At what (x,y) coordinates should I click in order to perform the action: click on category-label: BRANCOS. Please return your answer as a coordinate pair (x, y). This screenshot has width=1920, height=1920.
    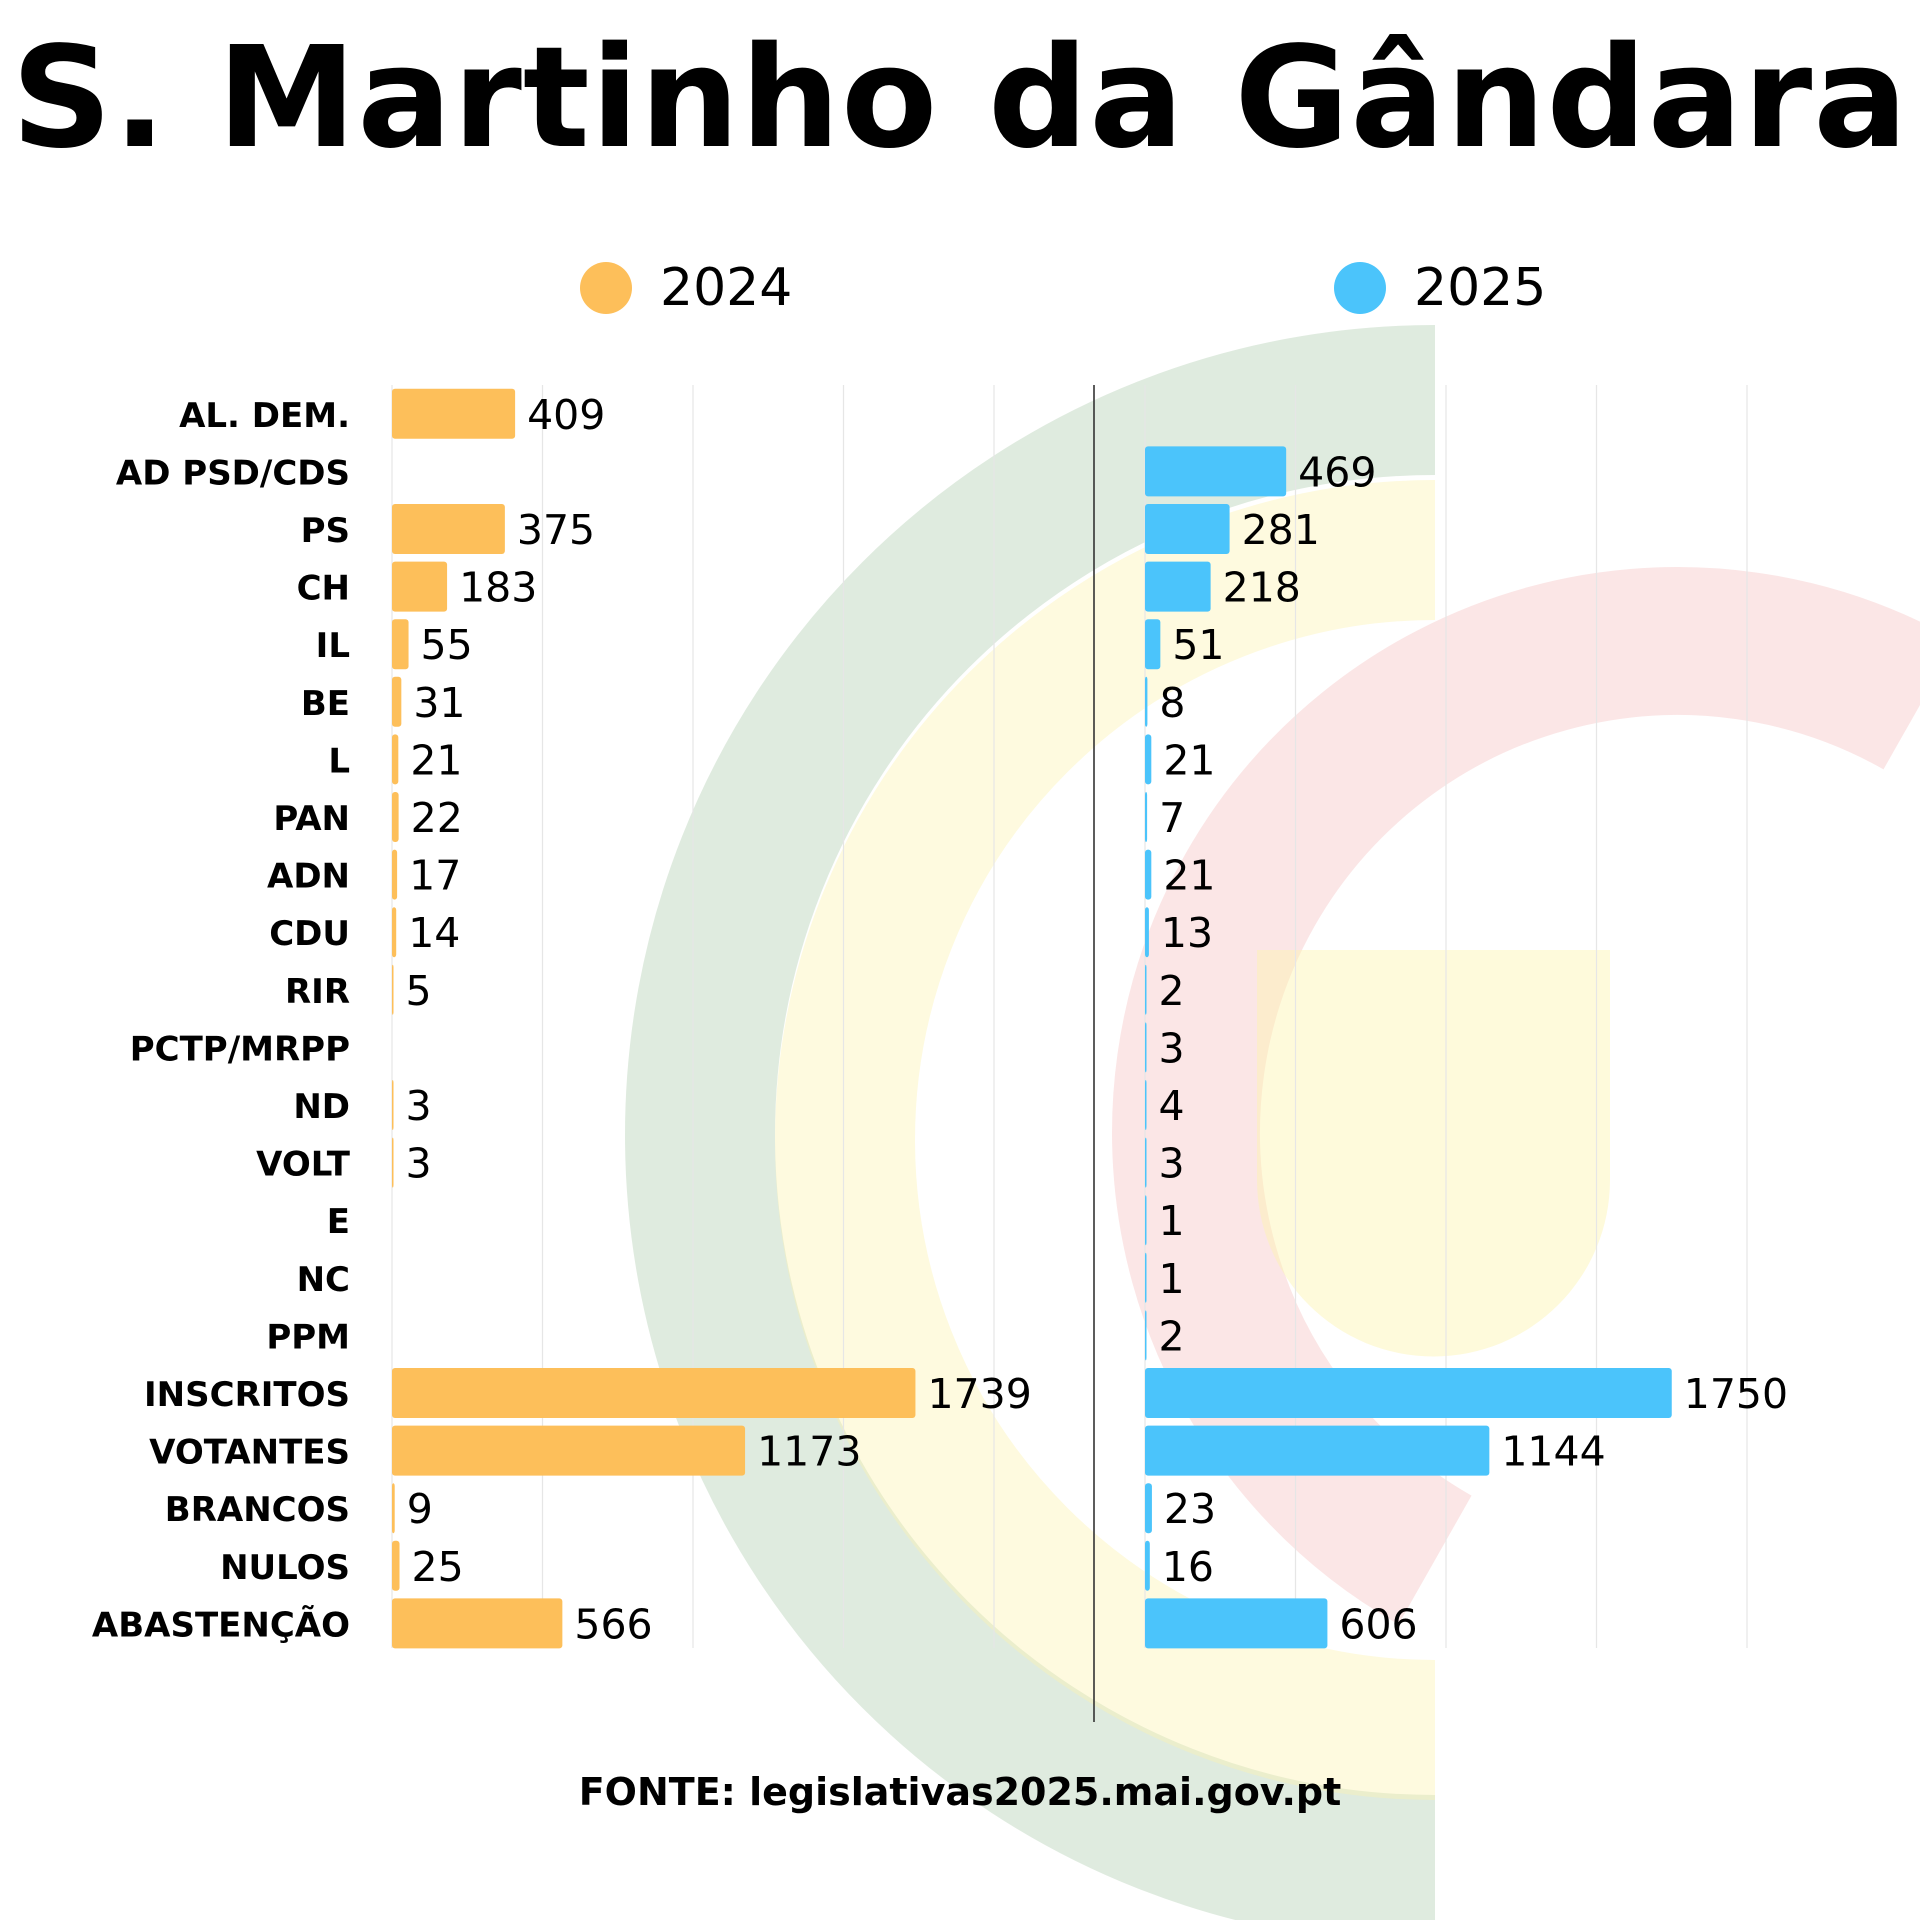
    Looking at the image, I should click on (257, 1510).